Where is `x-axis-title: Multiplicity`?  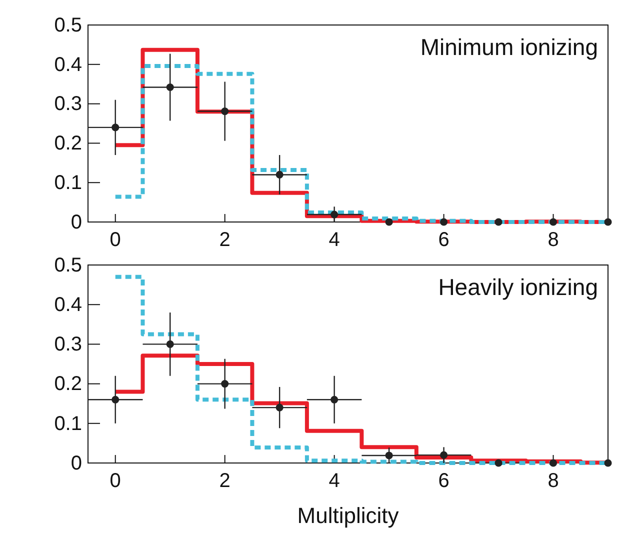 x-axis-title: Multiplicity is located at coordinates (348, 515).